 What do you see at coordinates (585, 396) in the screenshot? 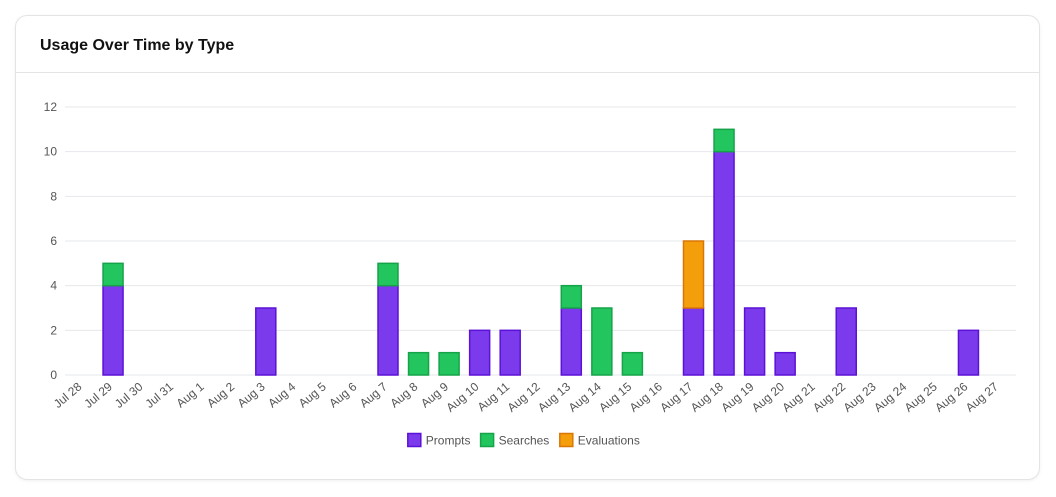
I see `x-tick-label: Aug 14` at bounding box center [585, 396].